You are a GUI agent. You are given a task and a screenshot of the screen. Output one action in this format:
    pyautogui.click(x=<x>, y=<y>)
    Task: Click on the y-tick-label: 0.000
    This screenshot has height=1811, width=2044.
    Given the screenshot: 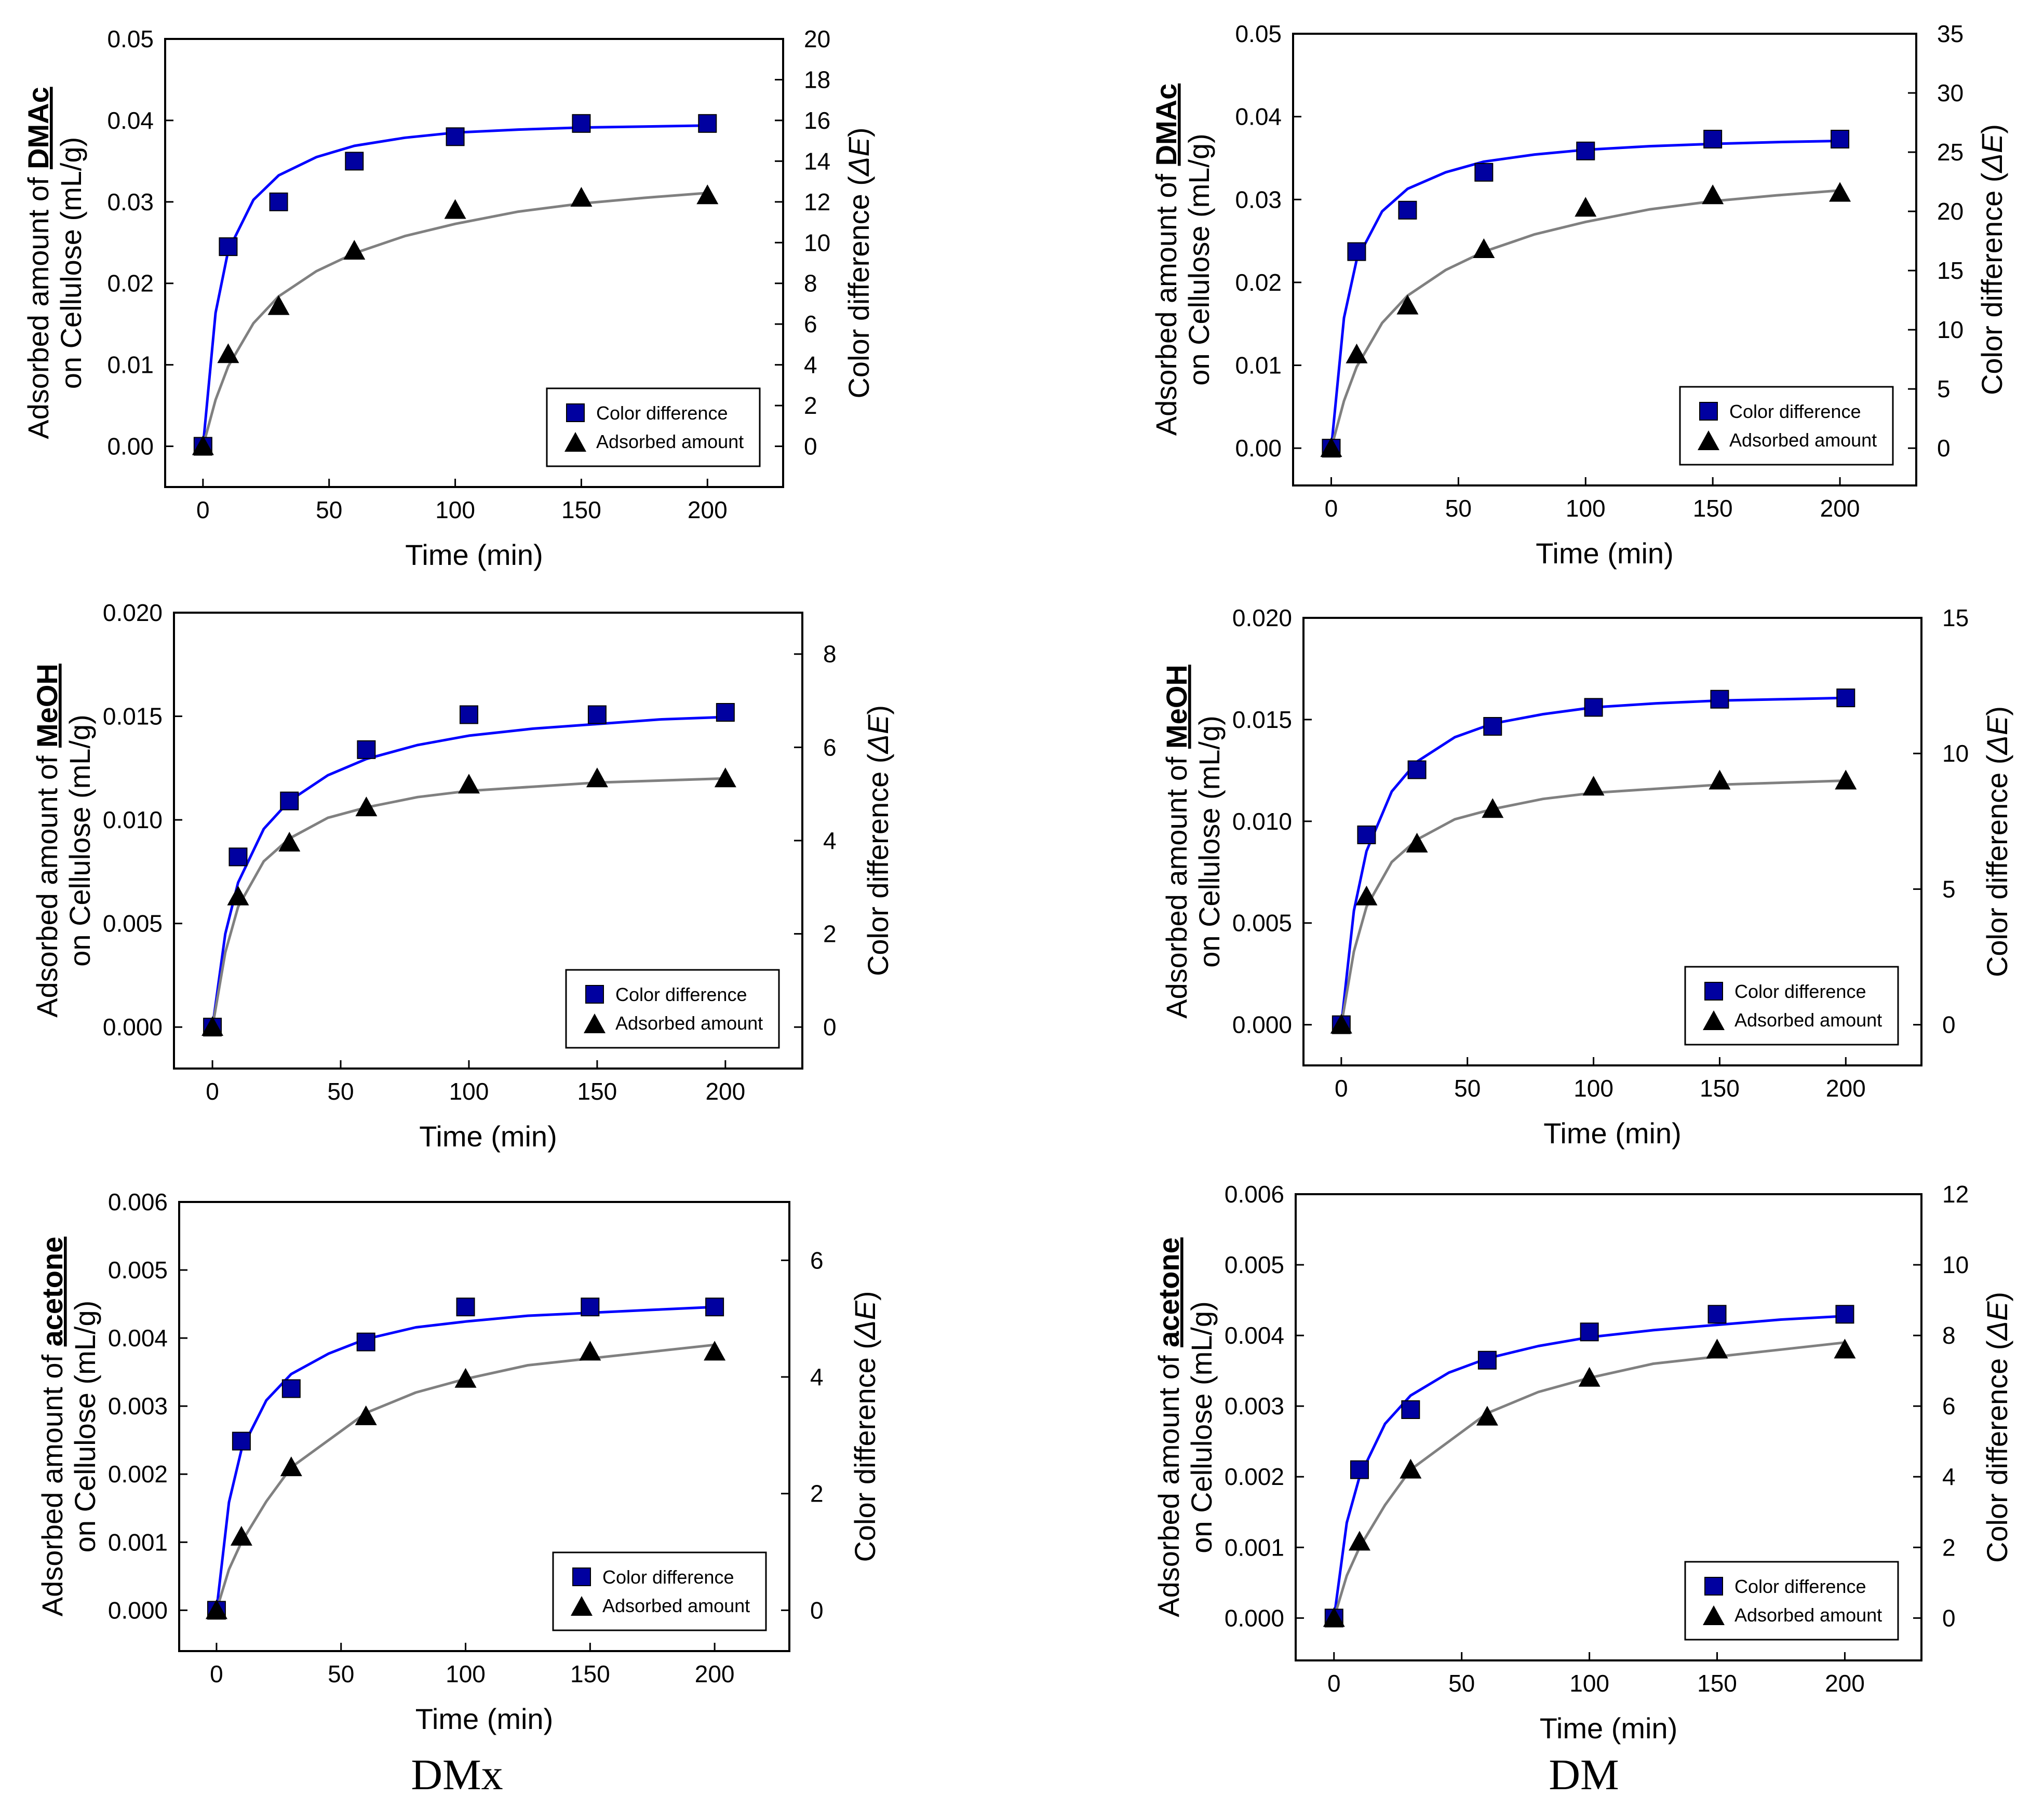 What is the action you would take?
    pyautogui.click(x=1262, y=1024)
    